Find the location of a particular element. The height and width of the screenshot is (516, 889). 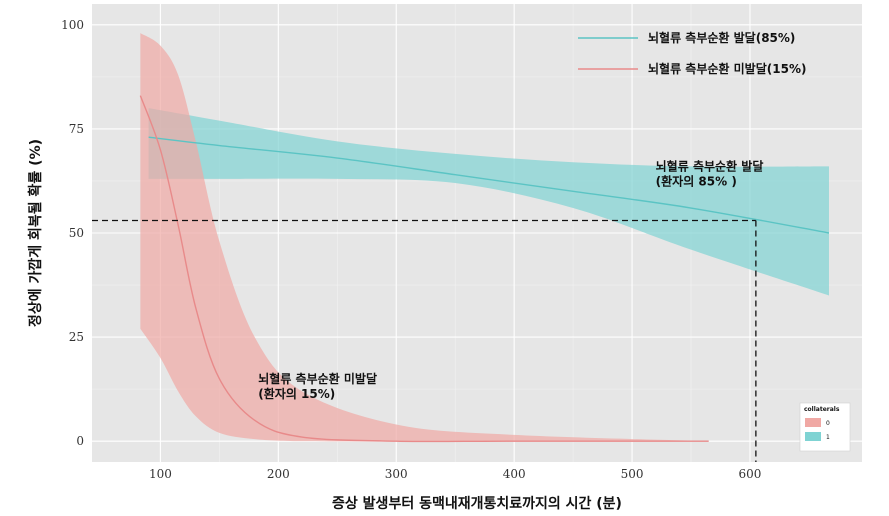

annotation-1-line-1: (환자의 15%) is located at coordinates (296, 393).